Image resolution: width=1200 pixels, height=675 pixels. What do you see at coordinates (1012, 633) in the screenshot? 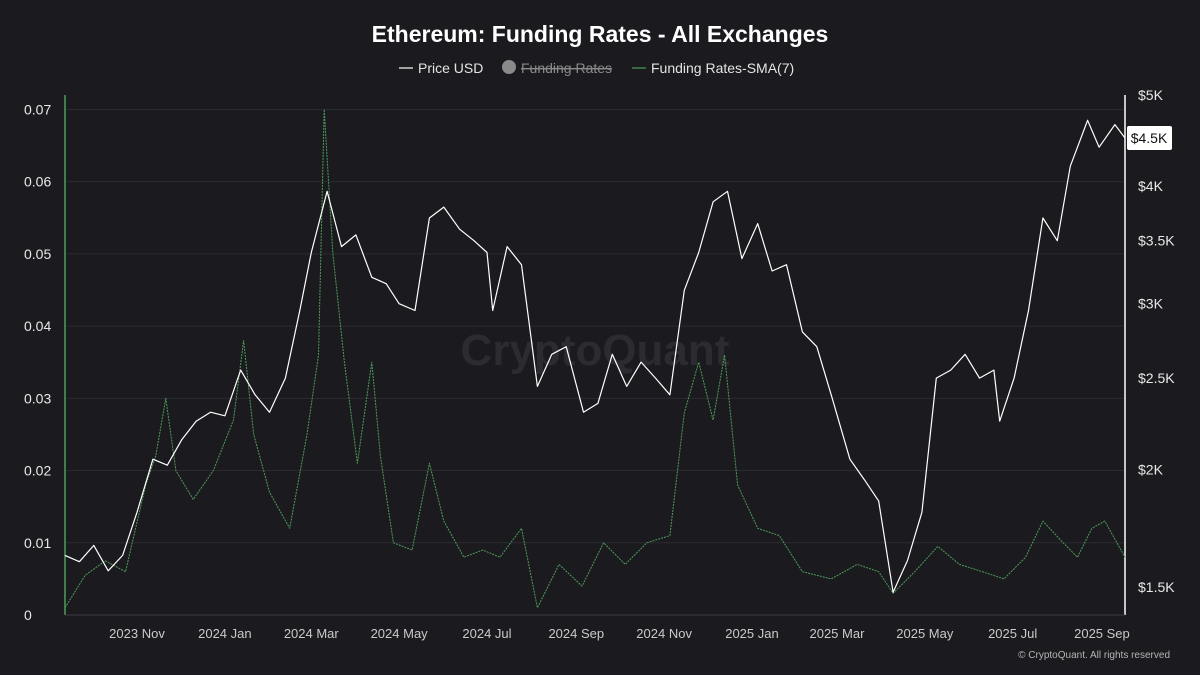
I see `x-tick-label: 2025 Jul` at bounding box center [1012, 633].